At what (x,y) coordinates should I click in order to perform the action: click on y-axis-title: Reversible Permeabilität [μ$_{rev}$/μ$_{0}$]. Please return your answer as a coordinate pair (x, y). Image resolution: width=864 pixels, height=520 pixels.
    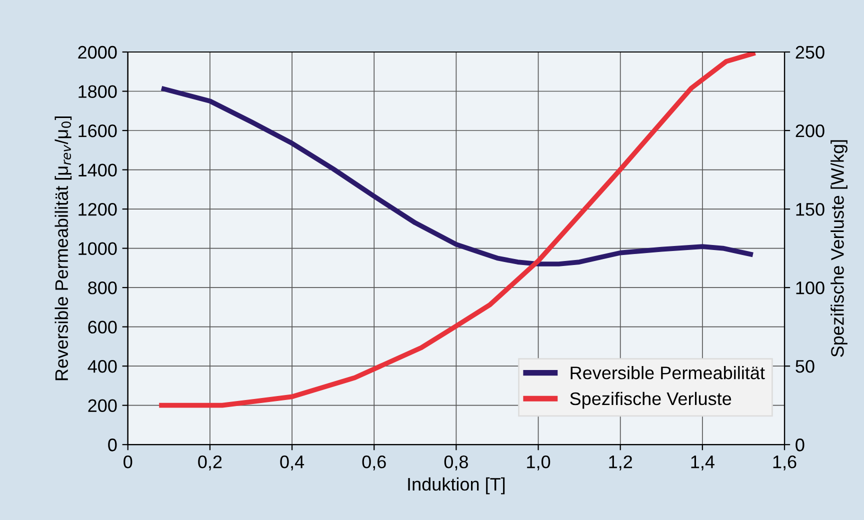
    Looking at the image, I should click on (63, 248).